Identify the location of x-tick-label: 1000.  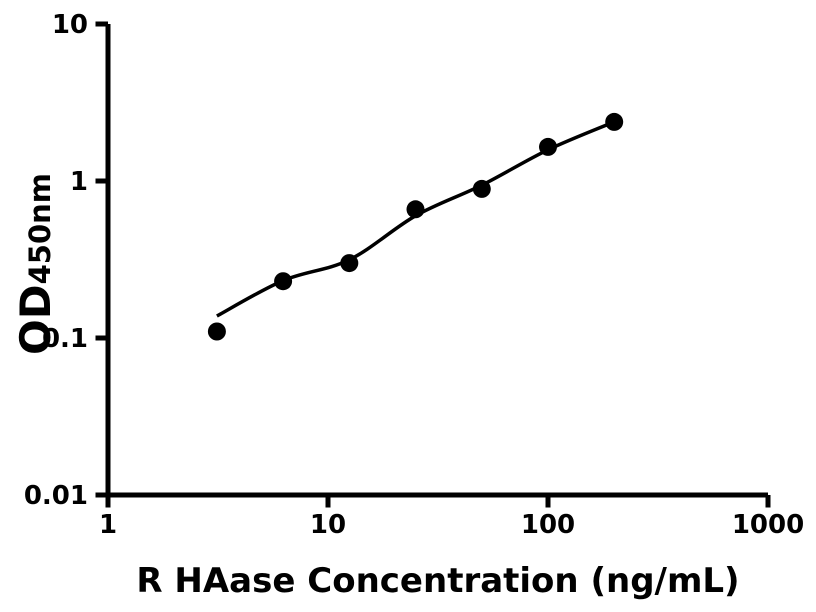
(768, 525).